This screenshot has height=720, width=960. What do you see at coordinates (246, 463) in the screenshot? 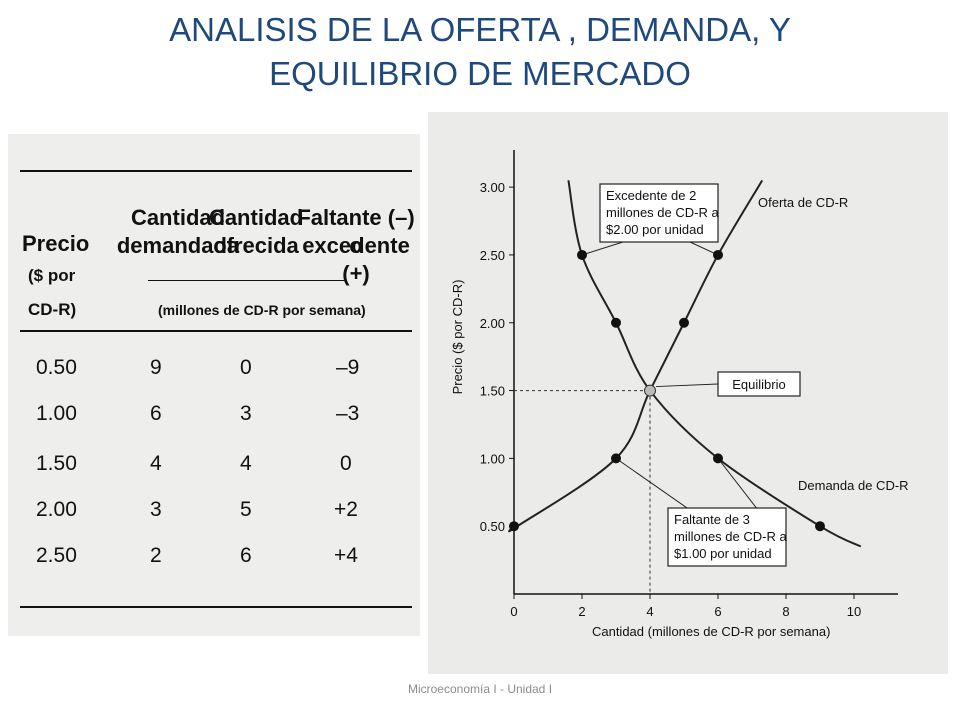
I see `cell-ofrecida: 4` at bounding box center [246, 463].